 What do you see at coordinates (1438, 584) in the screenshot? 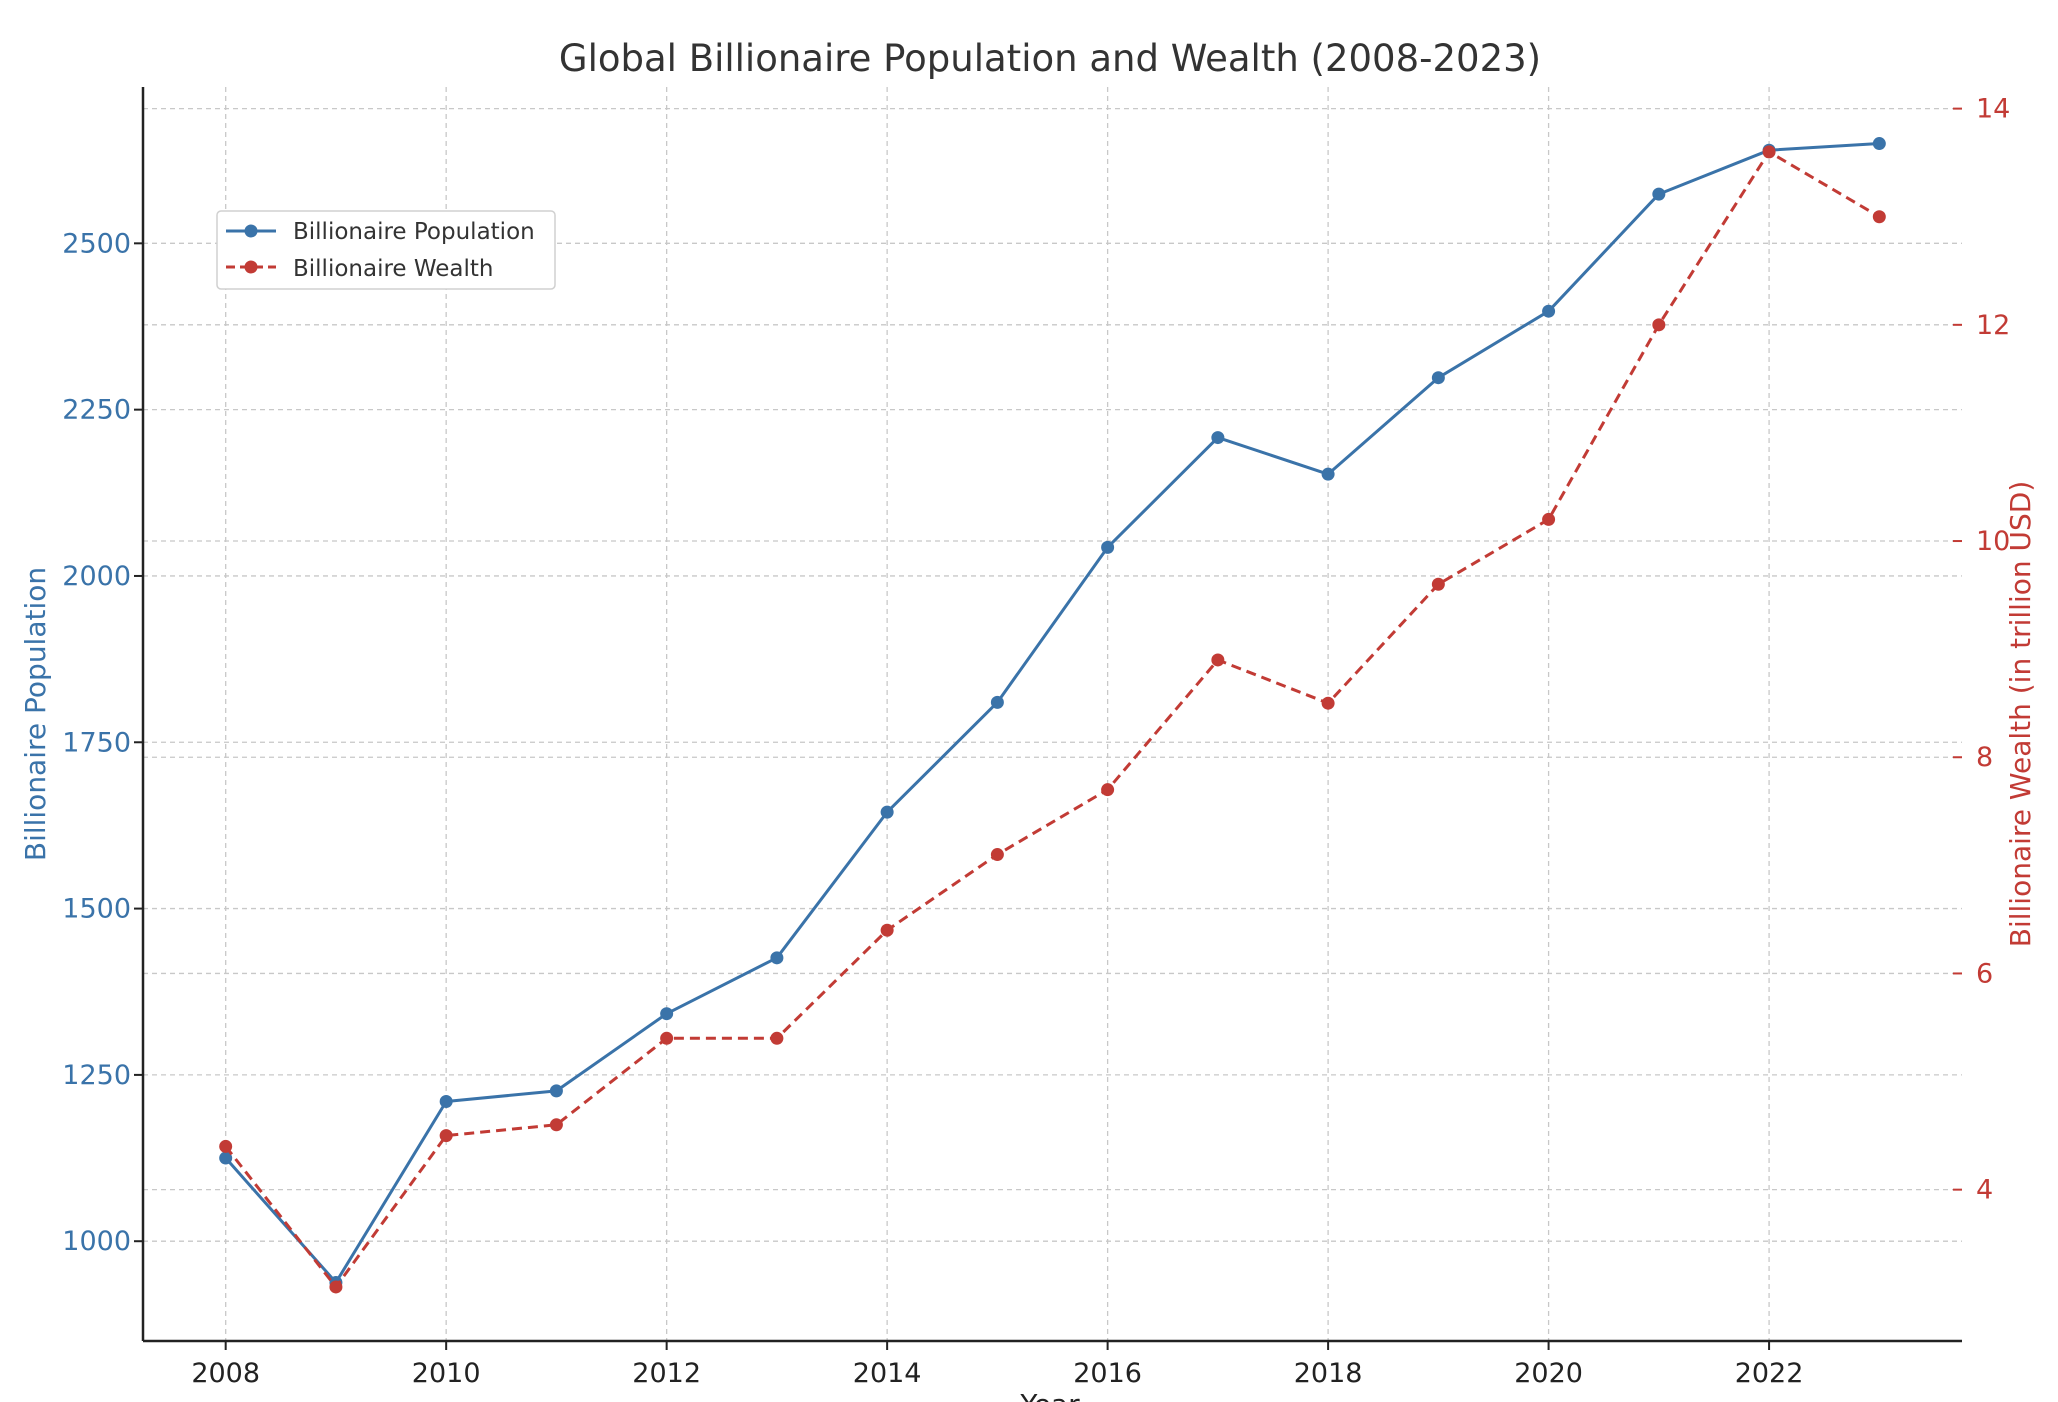
I see `point-billionaire-wealth-2019` at bounding box center [1438, 584].